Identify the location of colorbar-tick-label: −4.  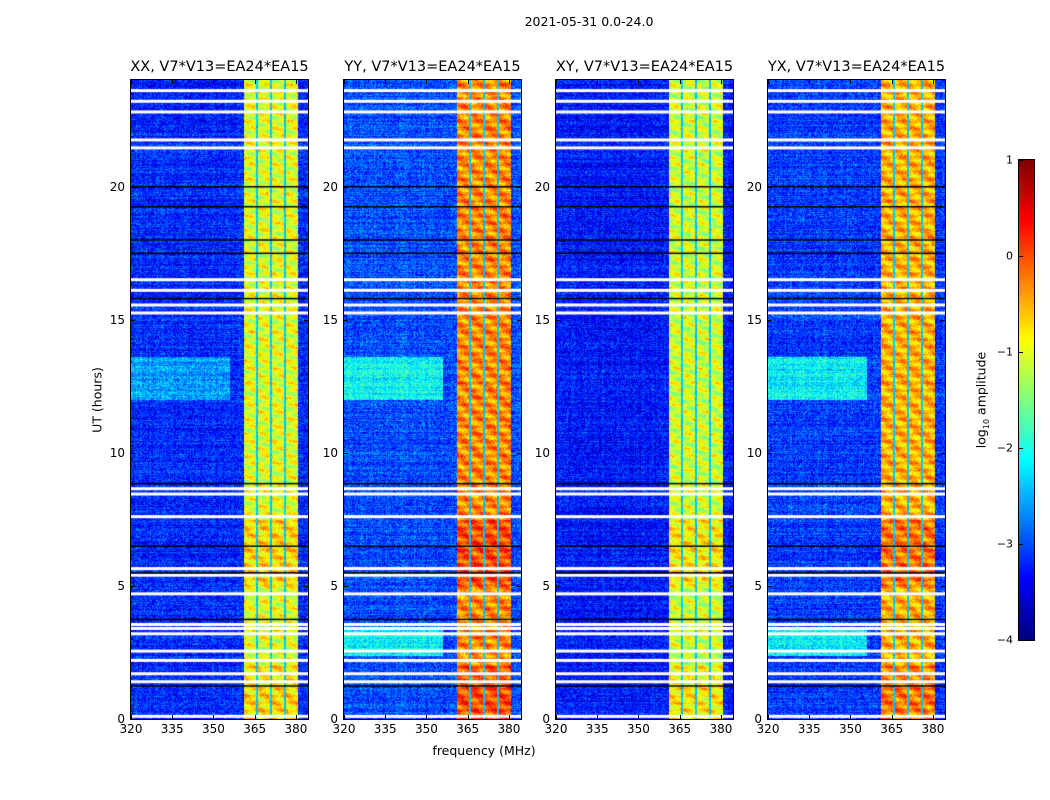
(1004, 640).